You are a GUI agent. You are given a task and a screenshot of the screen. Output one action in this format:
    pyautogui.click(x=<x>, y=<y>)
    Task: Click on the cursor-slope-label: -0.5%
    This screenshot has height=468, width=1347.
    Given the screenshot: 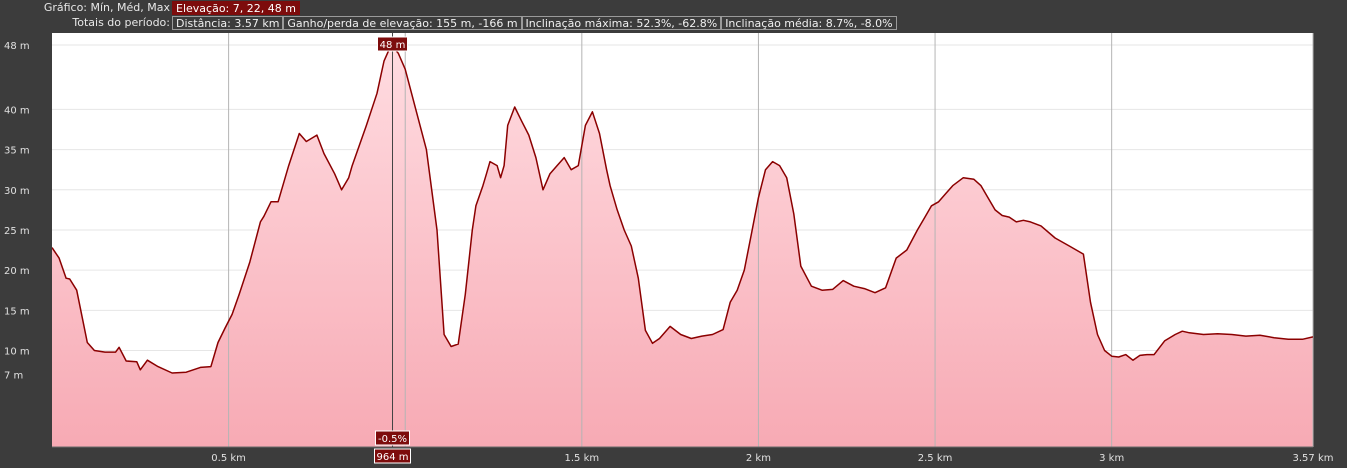 What is the action you would take?
    pyautogui.click(x=392, y=439)
    